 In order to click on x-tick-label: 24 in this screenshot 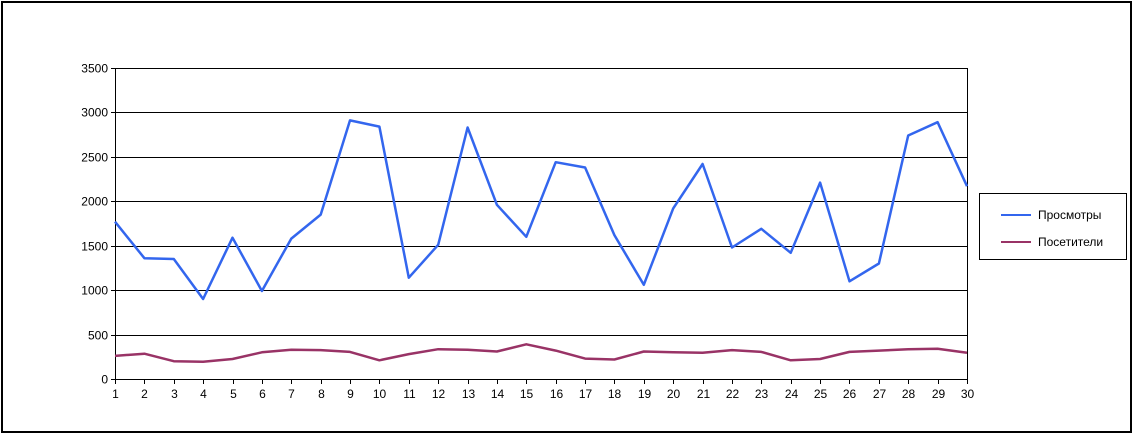, I will do `click(792, 394)`.